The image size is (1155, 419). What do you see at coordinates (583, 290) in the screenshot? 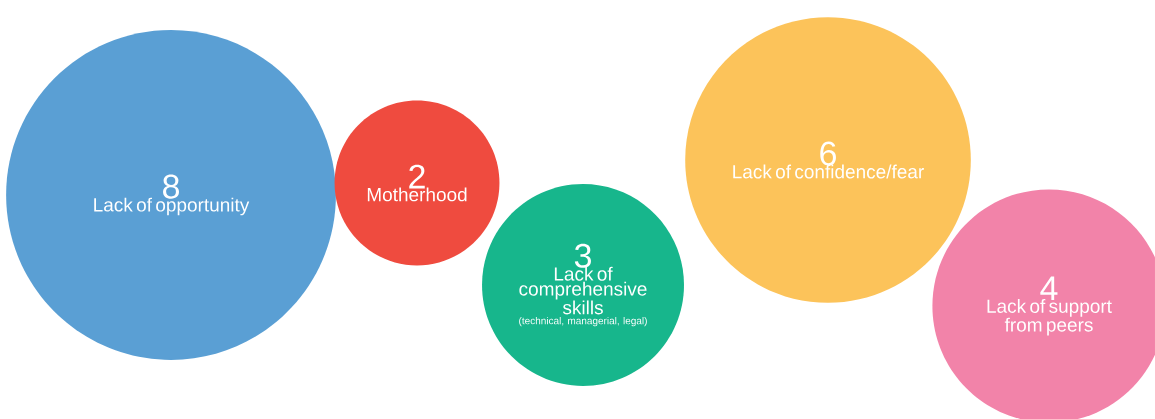
I see `category-label: Lack of comprehensive skills` at bounding box center [583, 290].